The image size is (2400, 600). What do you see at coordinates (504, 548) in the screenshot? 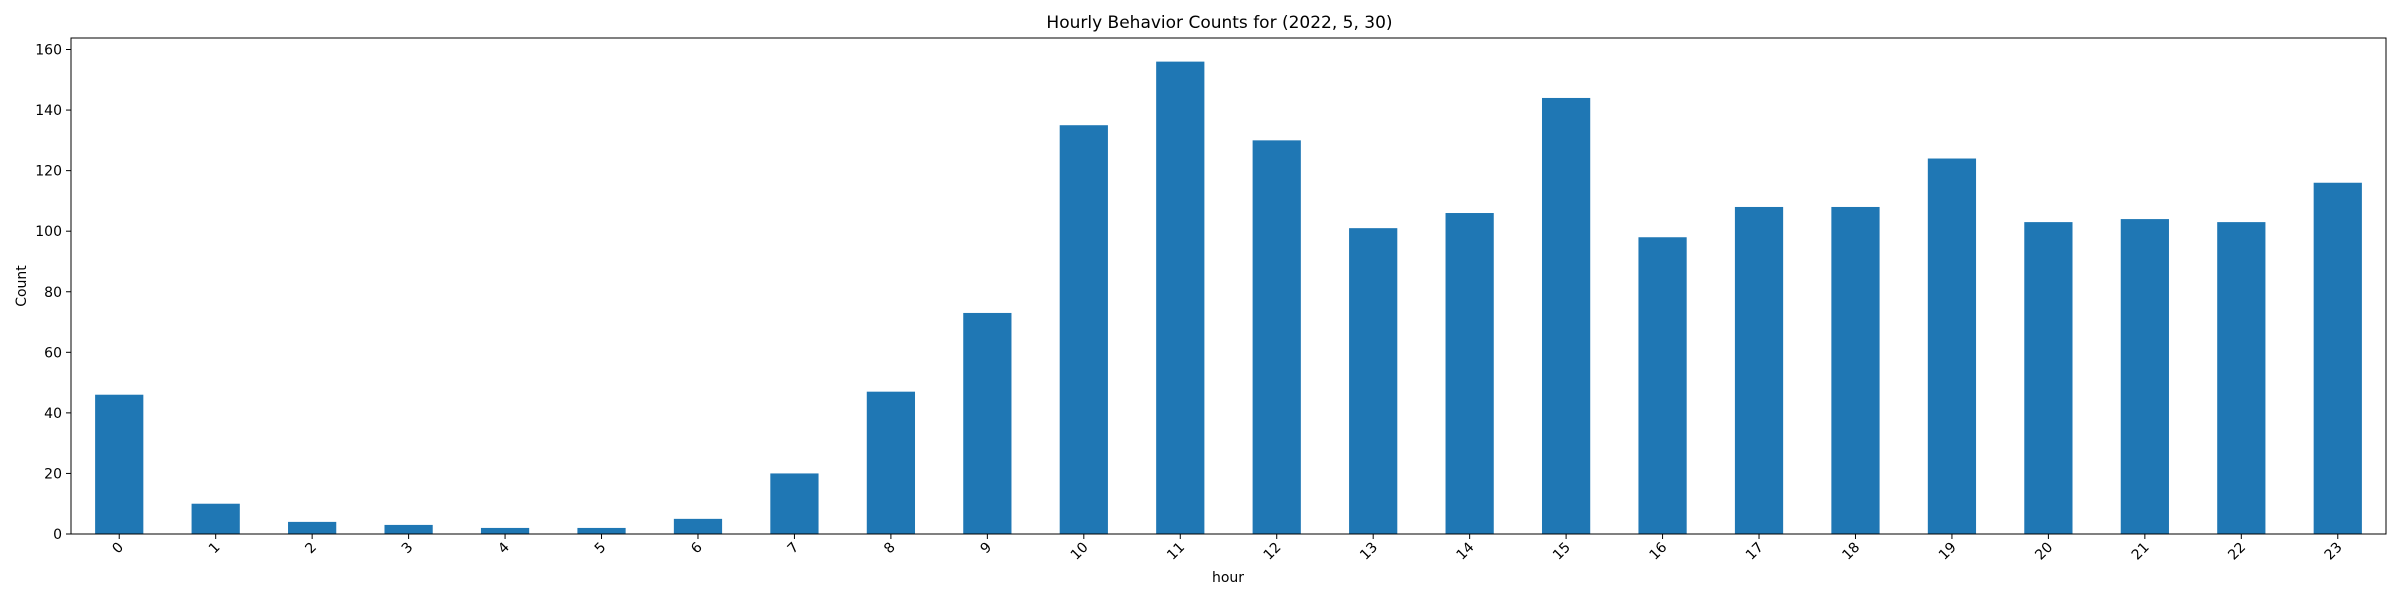
I see `x-tick-label: 4` at bounding box center [504, 548].